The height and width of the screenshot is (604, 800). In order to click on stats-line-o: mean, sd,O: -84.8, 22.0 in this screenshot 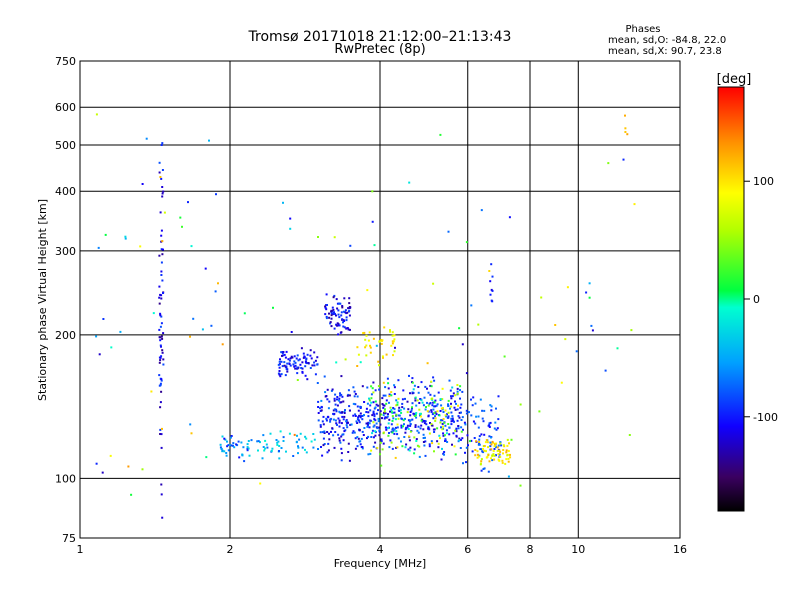, I will do `click(667, 40)`.